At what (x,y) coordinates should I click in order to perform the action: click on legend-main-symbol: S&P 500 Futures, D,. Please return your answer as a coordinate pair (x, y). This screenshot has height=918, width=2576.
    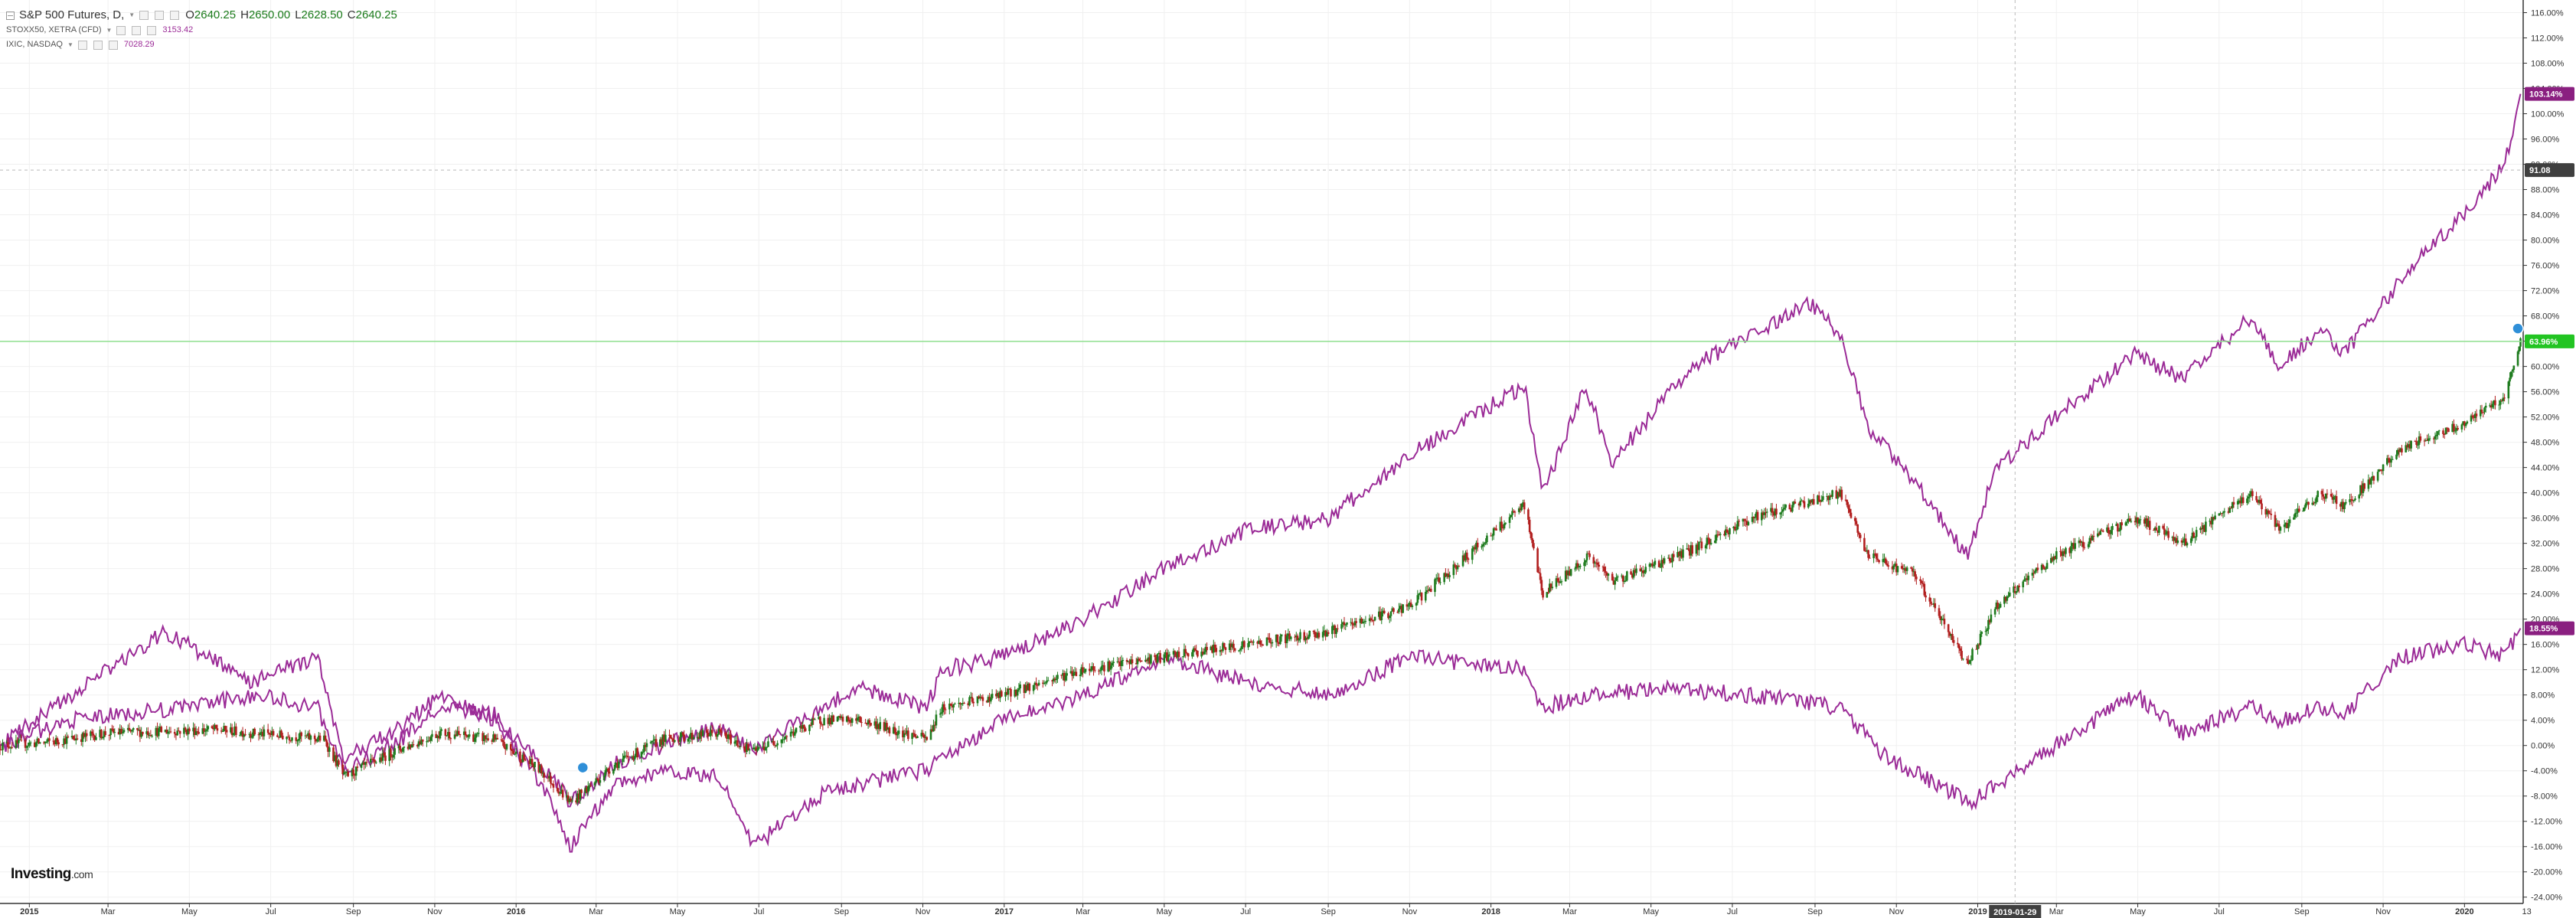
    Looking at the image, I should click on (72, 14).